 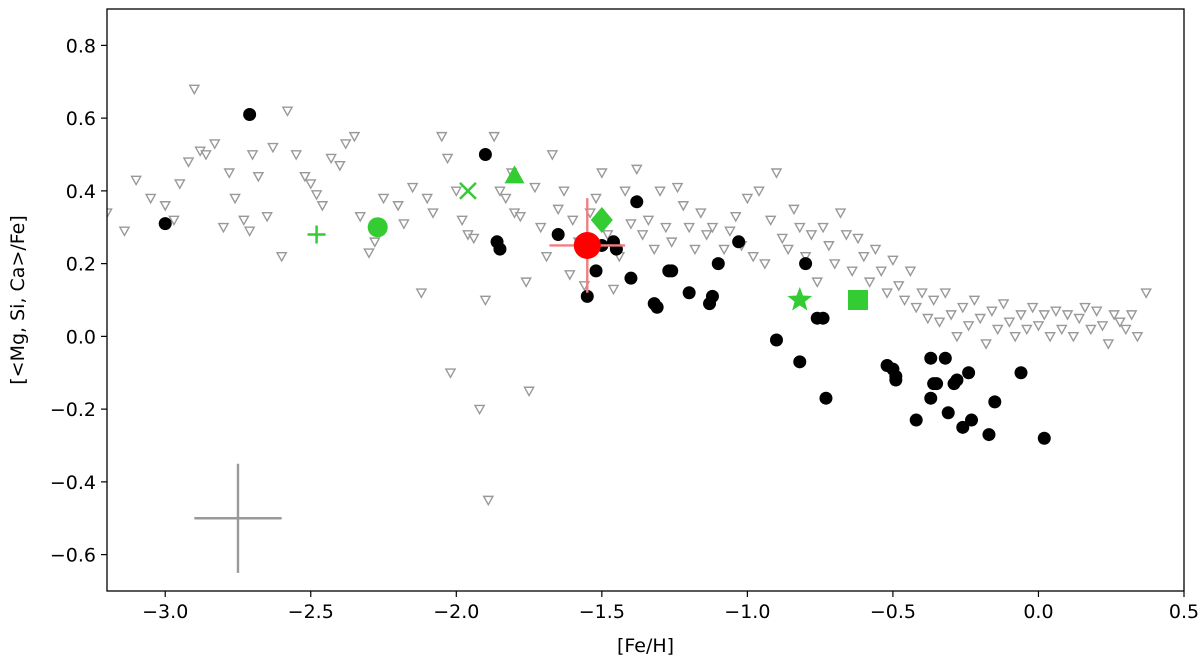 I want to click on y-tick-label: 0.2, so click(x=81, y=265).